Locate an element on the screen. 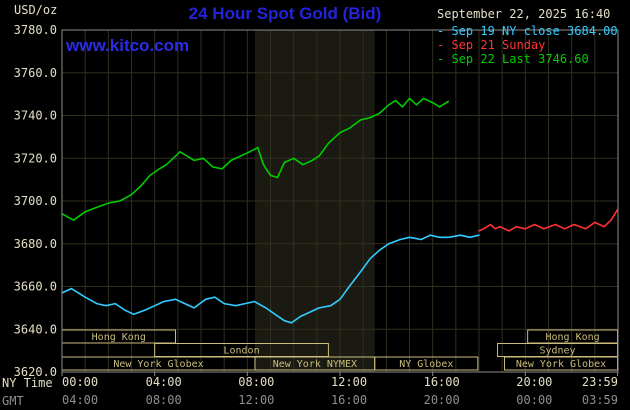 This screenshot has height=410, width=630. session-label: NY Globex is located at coordinates (426, 364).